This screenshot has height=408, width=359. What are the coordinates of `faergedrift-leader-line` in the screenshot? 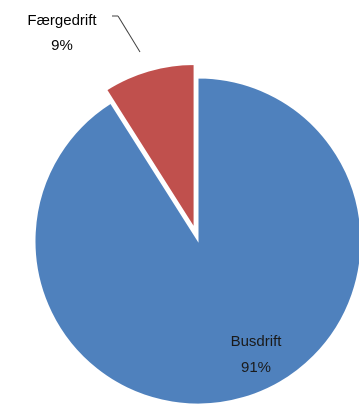 It's located at (129, 34).